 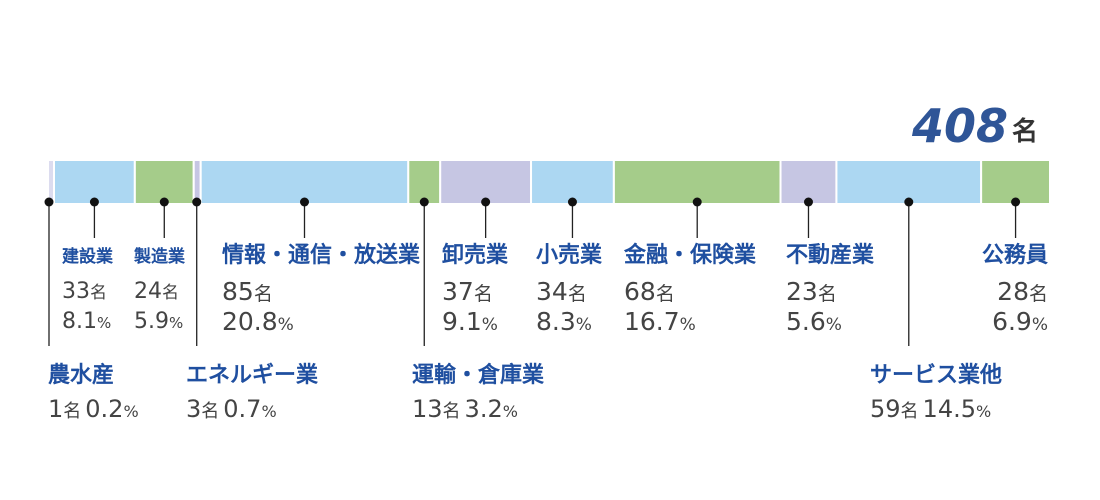 What do you see at coordinates (572, 217) in the screenshot?
I see `seg-7-marker` at bounding box center [572, 217].